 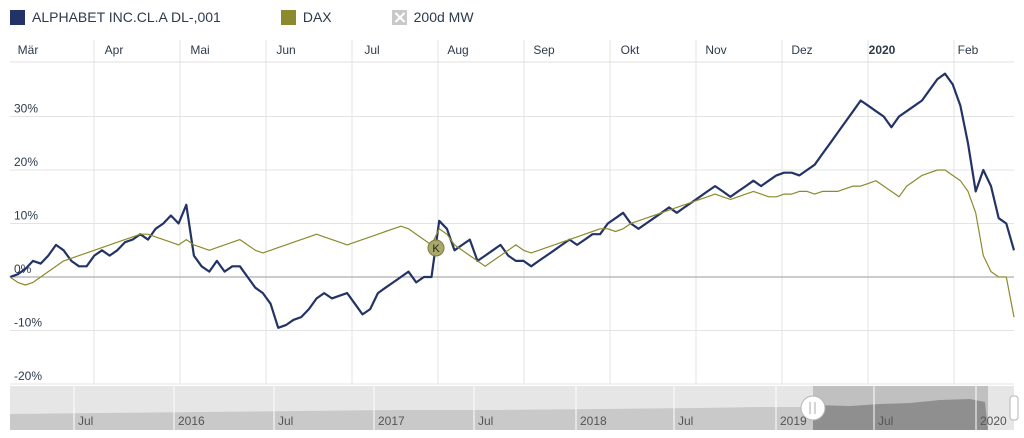 What do you see at coordinates (26, 216) in the screenshot?
I see `y-tick-label: 10%` at bounding box center [26, 216].